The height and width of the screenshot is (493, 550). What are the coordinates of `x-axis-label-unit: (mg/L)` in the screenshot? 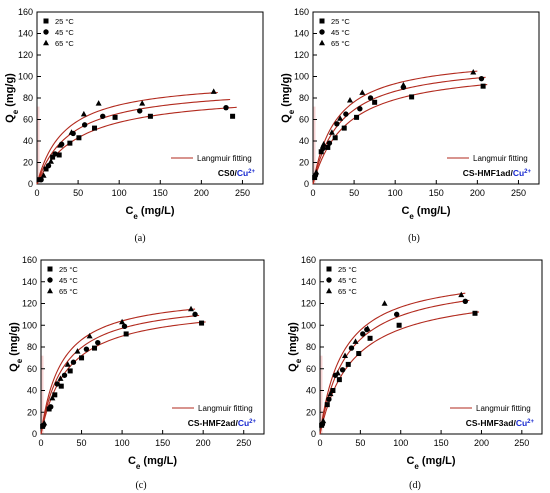 It's located at (156, 211).